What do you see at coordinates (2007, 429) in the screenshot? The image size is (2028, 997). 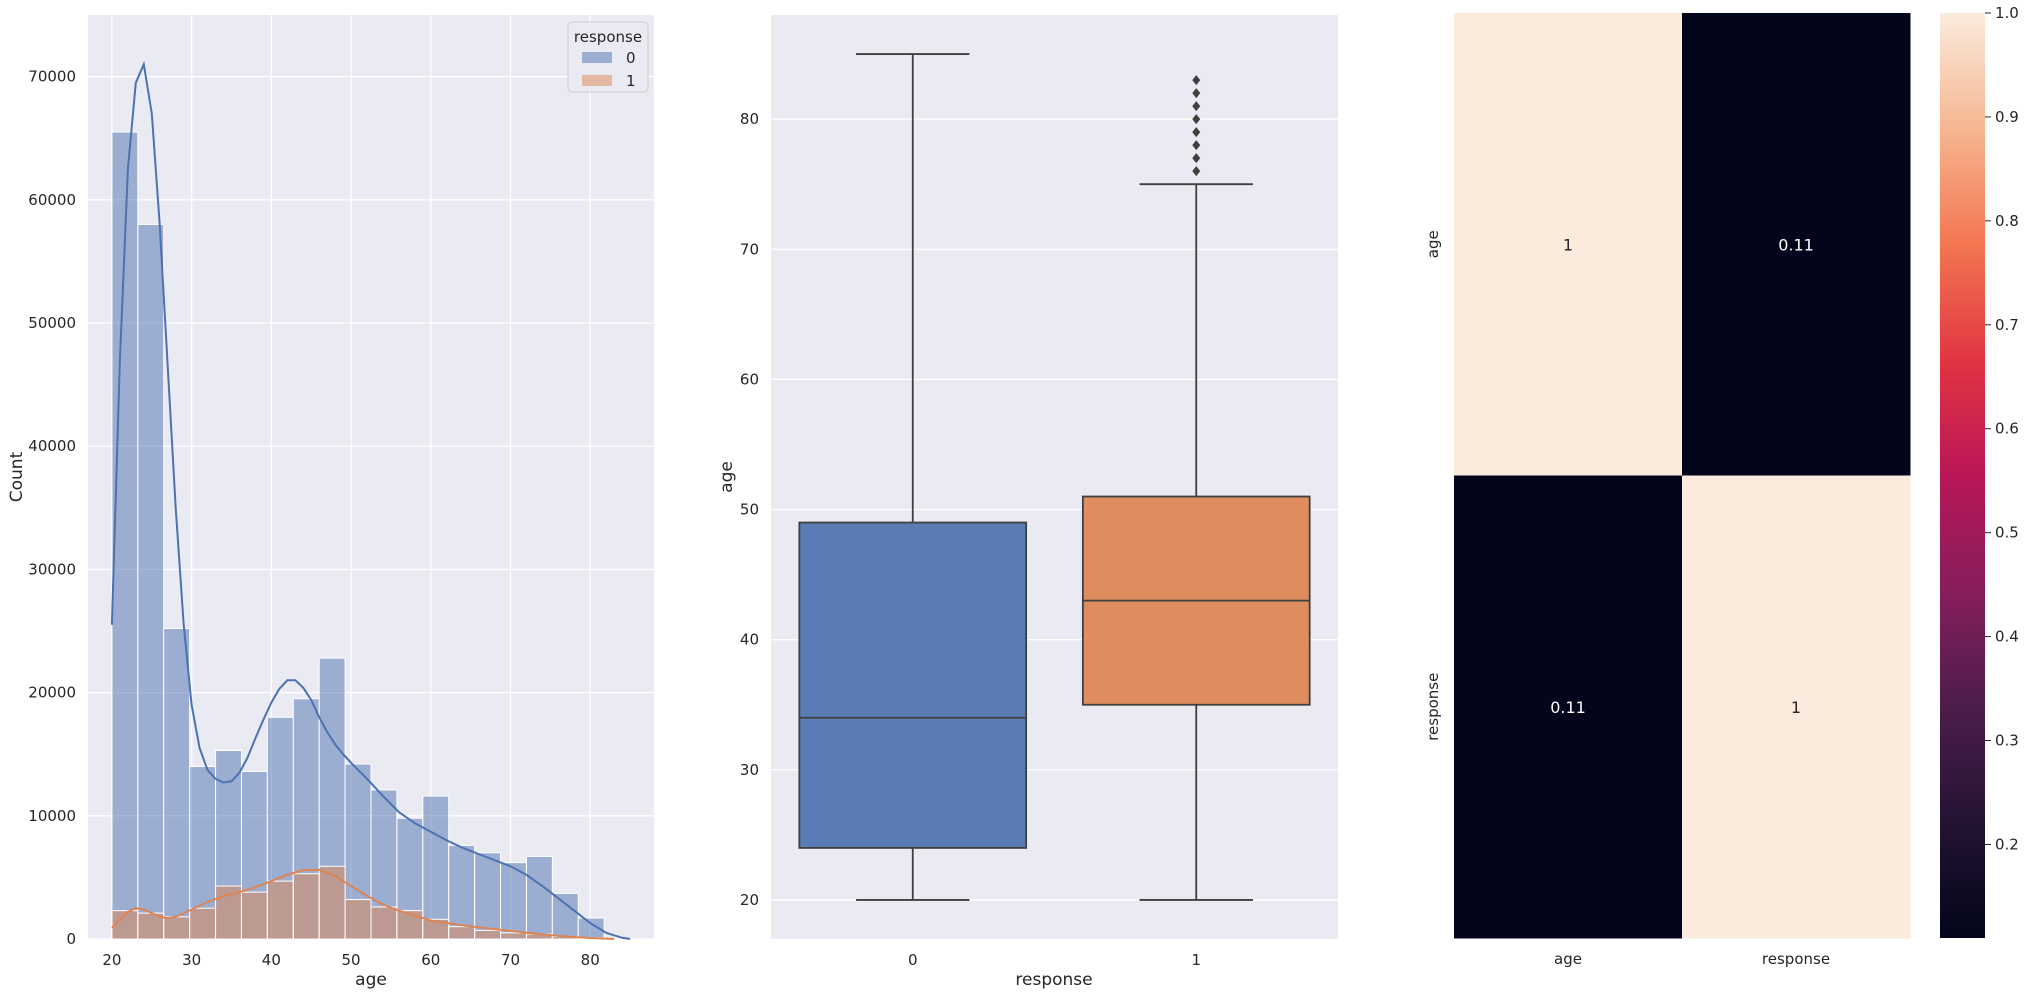 I see `colorbar-tick-label: 0.6` at bounding box center [2007, 429].